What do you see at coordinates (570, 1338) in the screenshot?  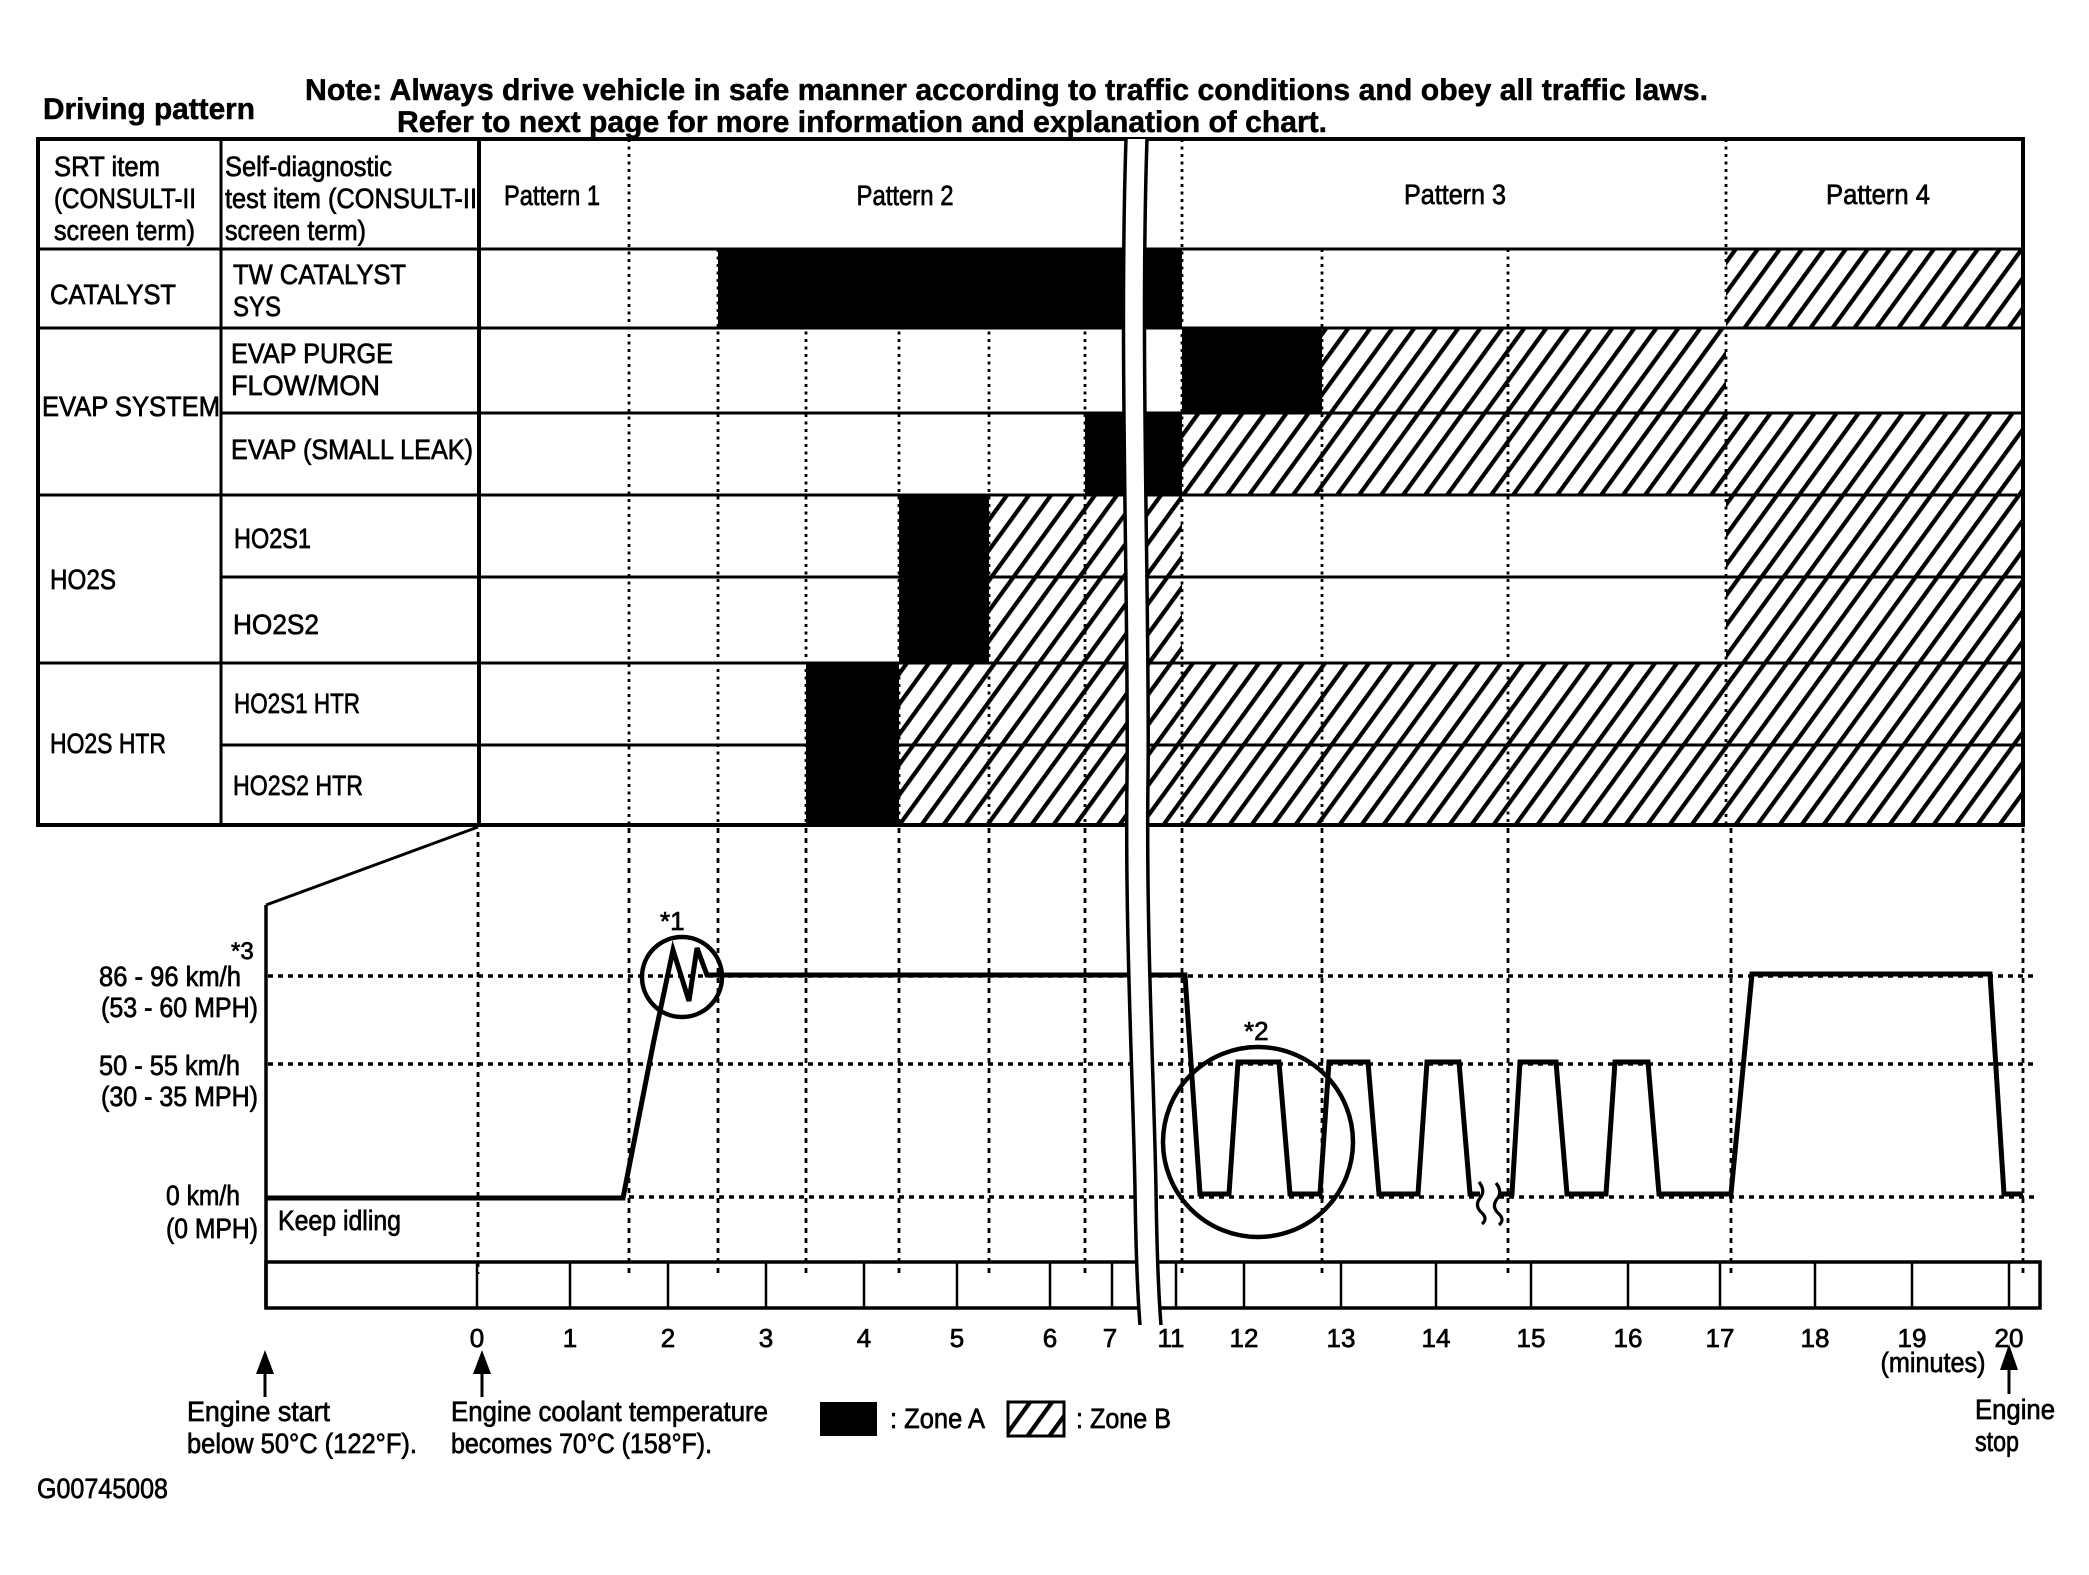 I see `svg-text: 1` at bounding box center [570, 1338].